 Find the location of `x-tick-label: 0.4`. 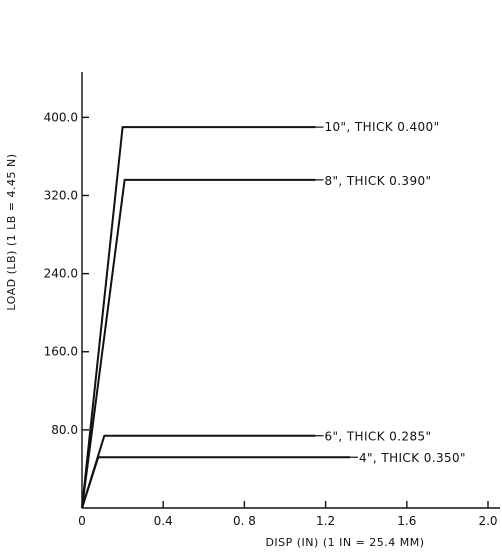

x-tick-label: 0.4 is located at coordinates (163, 521).